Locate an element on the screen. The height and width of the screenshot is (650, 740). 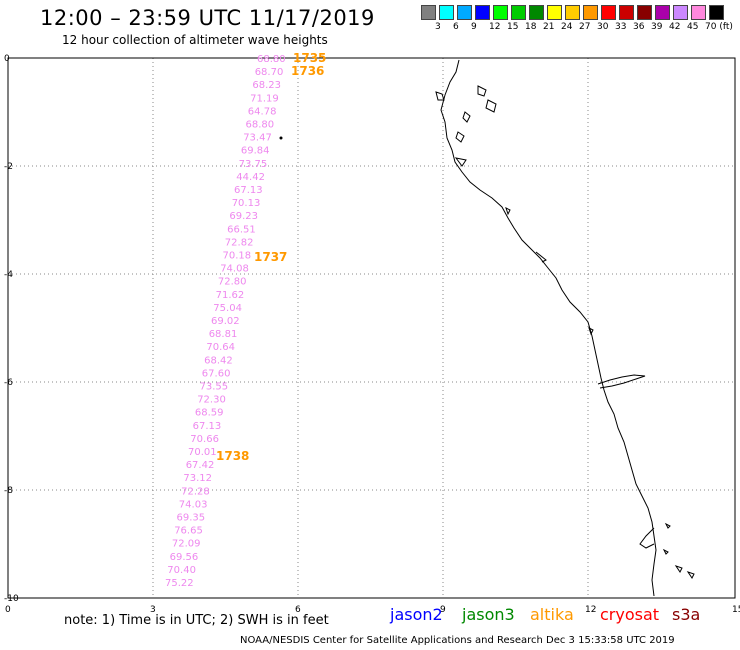
wave-height-reading: 67.42 is located at coordinates (200, 465).